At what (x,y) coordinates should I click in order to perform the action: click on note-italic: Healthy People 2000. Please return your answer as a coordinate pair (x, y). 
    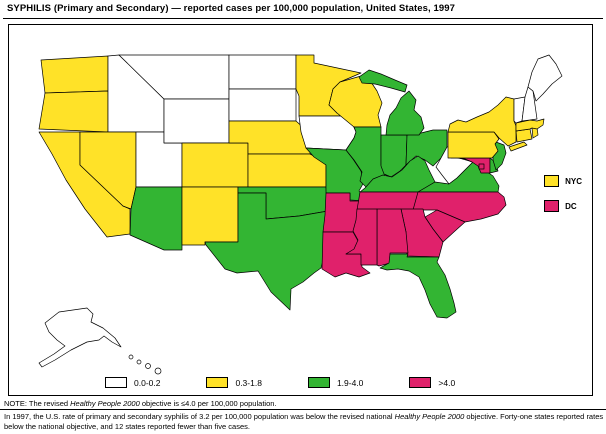
    Looking at the image, I should click on (105, 403).